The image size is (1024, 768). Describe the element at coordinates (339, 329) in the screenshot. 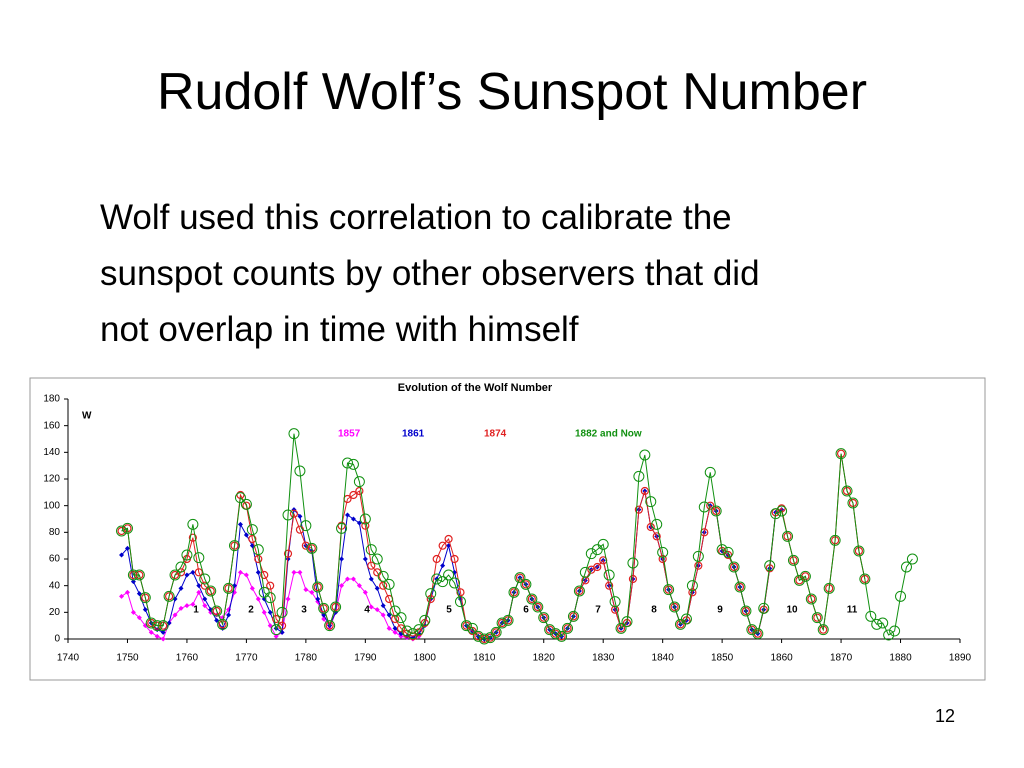

I see `body-line: not overlap in time with himself` at that location.